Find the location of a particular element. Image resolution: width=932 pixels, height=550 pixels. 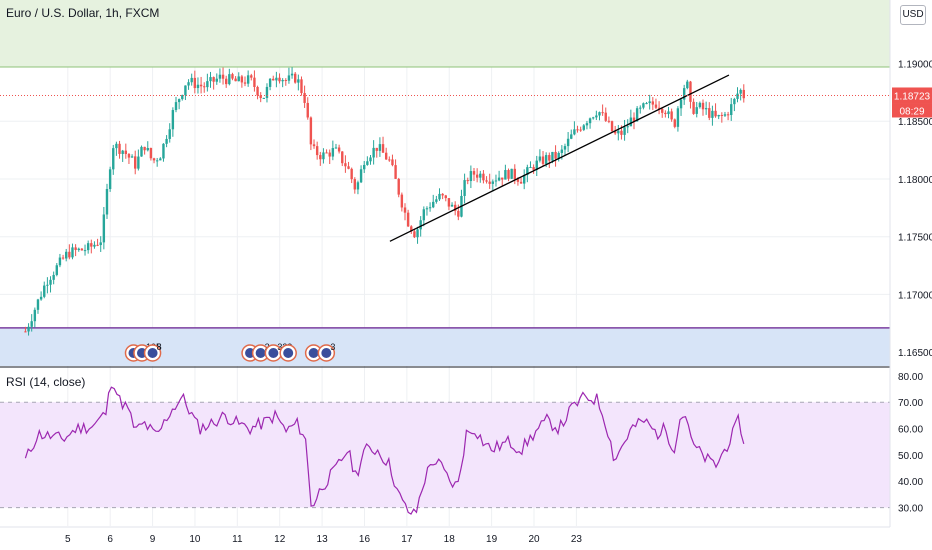

time-tick-label: 6 is located at coordinates (110, 539).